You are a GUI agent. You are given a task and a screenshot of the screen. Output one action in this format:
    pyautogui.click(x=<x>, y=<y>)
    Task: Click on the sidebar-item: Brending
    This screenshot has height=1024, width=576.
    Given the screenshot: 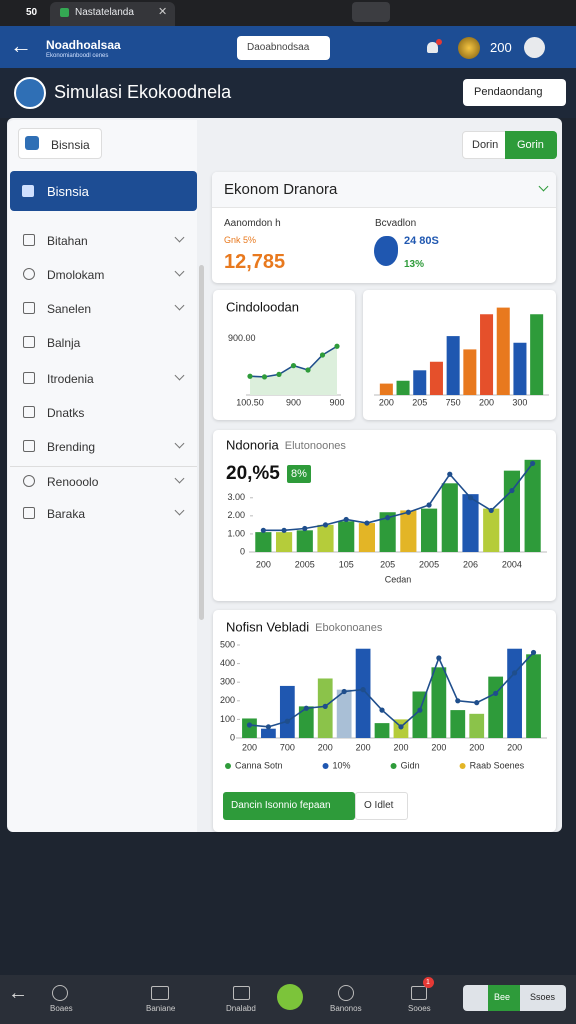 What is the action you would take?
    pyautogui.click(x=71, y=447)
    